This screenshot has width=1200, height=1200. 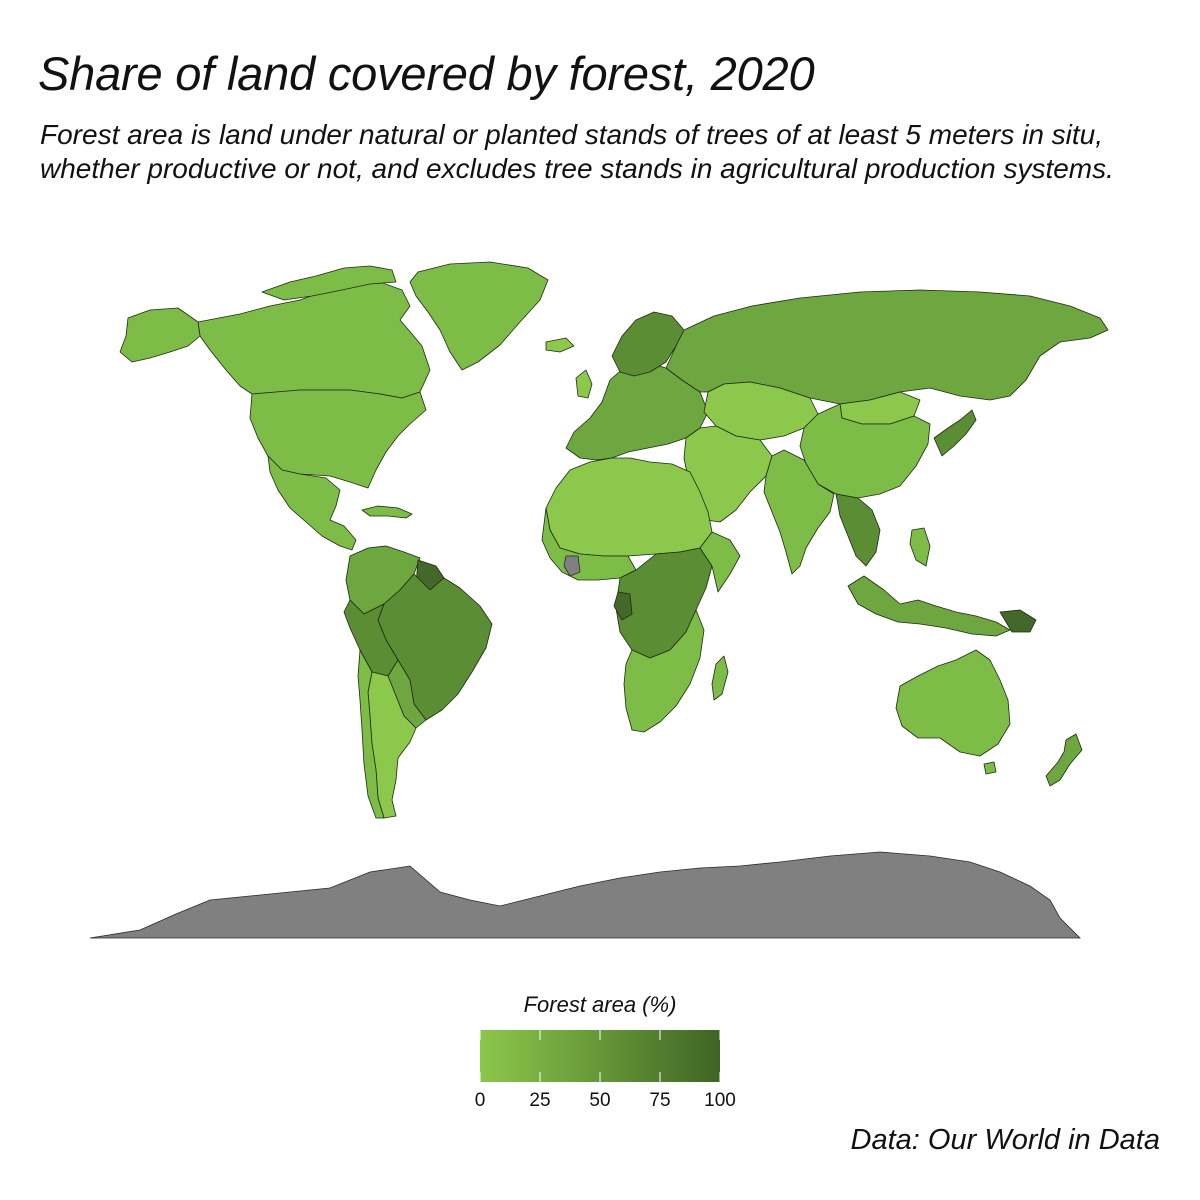 I want to click on region-southern-africa, so click(x=664, y=671).